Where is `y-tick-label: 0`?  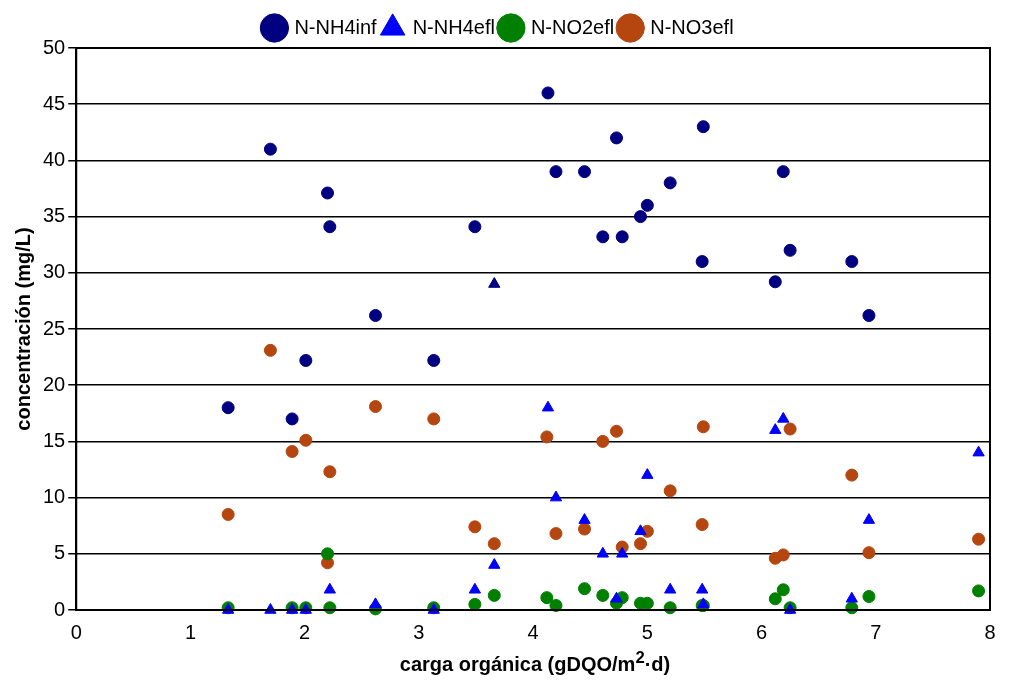
y-tick-label: 0 is located at coordinates (60, 608).